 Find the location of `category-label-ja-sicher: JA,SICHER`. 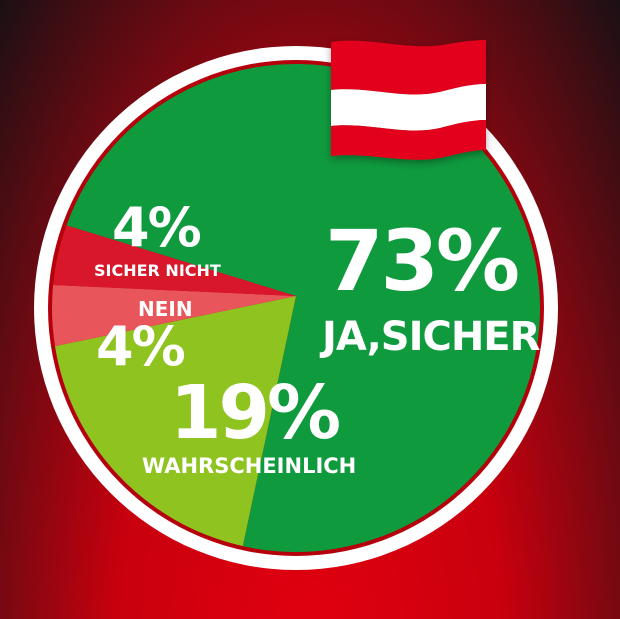

category-label-ja-sicher: JA,SICHER is located at coordinates (429, 337).